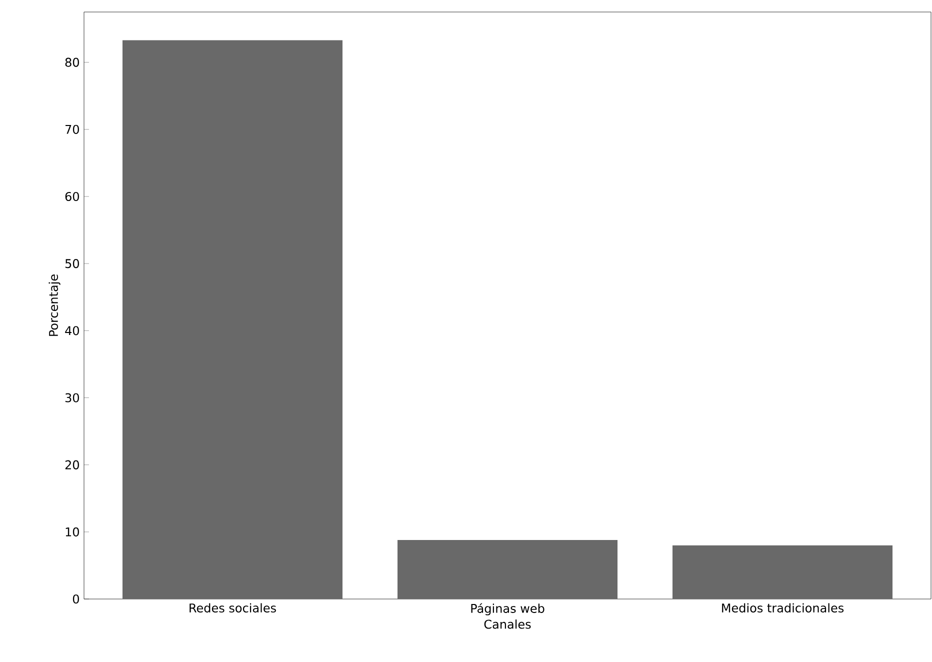 Image resolution: width=932 pixels, height=662 pixels. What do you see at coordinates (72, 197) in the screenshot?
I see `y-tick-label: 60` at bounding box center [72, 197].